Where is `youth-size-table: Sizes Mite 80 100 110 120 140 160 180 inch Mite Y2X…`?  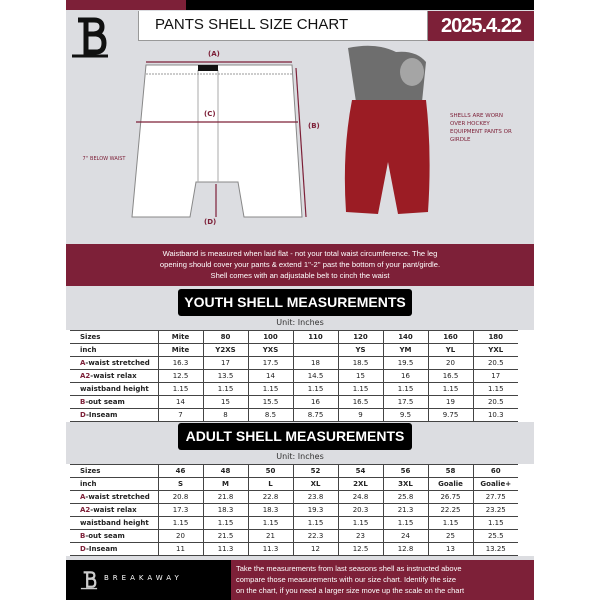 youth-size-table: Sizes Mite 80 100 110 120 140 160 180 inch Mite Y2X… is located at coordinates (294, 376).